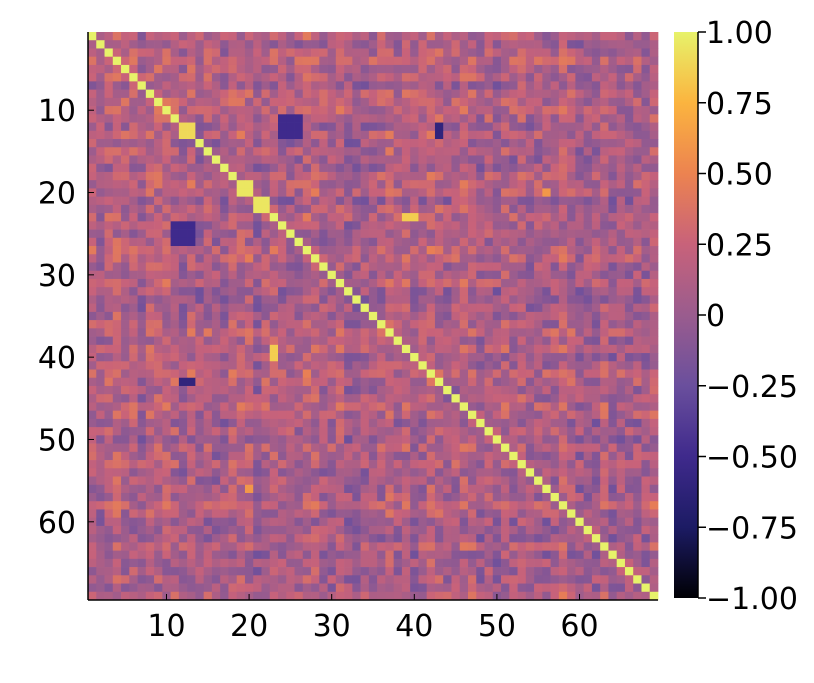 This screenshot has height=683, width=814. What do you see at coordinates (332, 626) in the screenshot?
I see `x-tick-label: 30` at bounding box center [332, 626].